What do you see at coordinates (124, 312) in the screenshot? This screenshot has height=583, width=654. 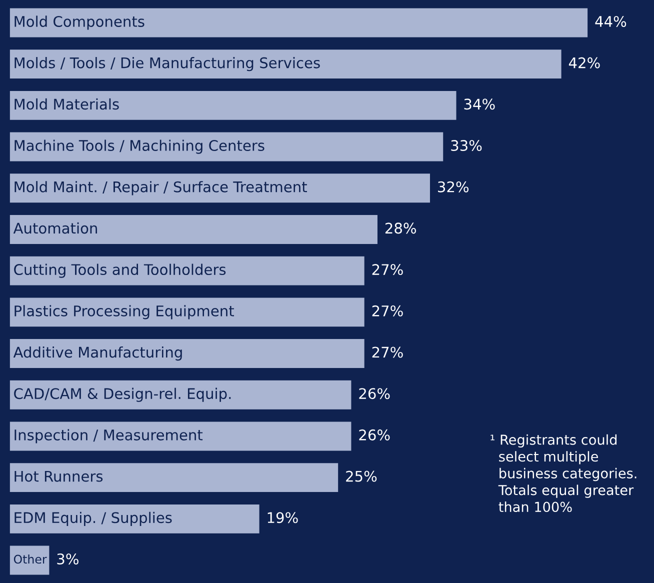 I see `y-tick-label: Plastics Processing Equipment` at bounding box center [124, 312].